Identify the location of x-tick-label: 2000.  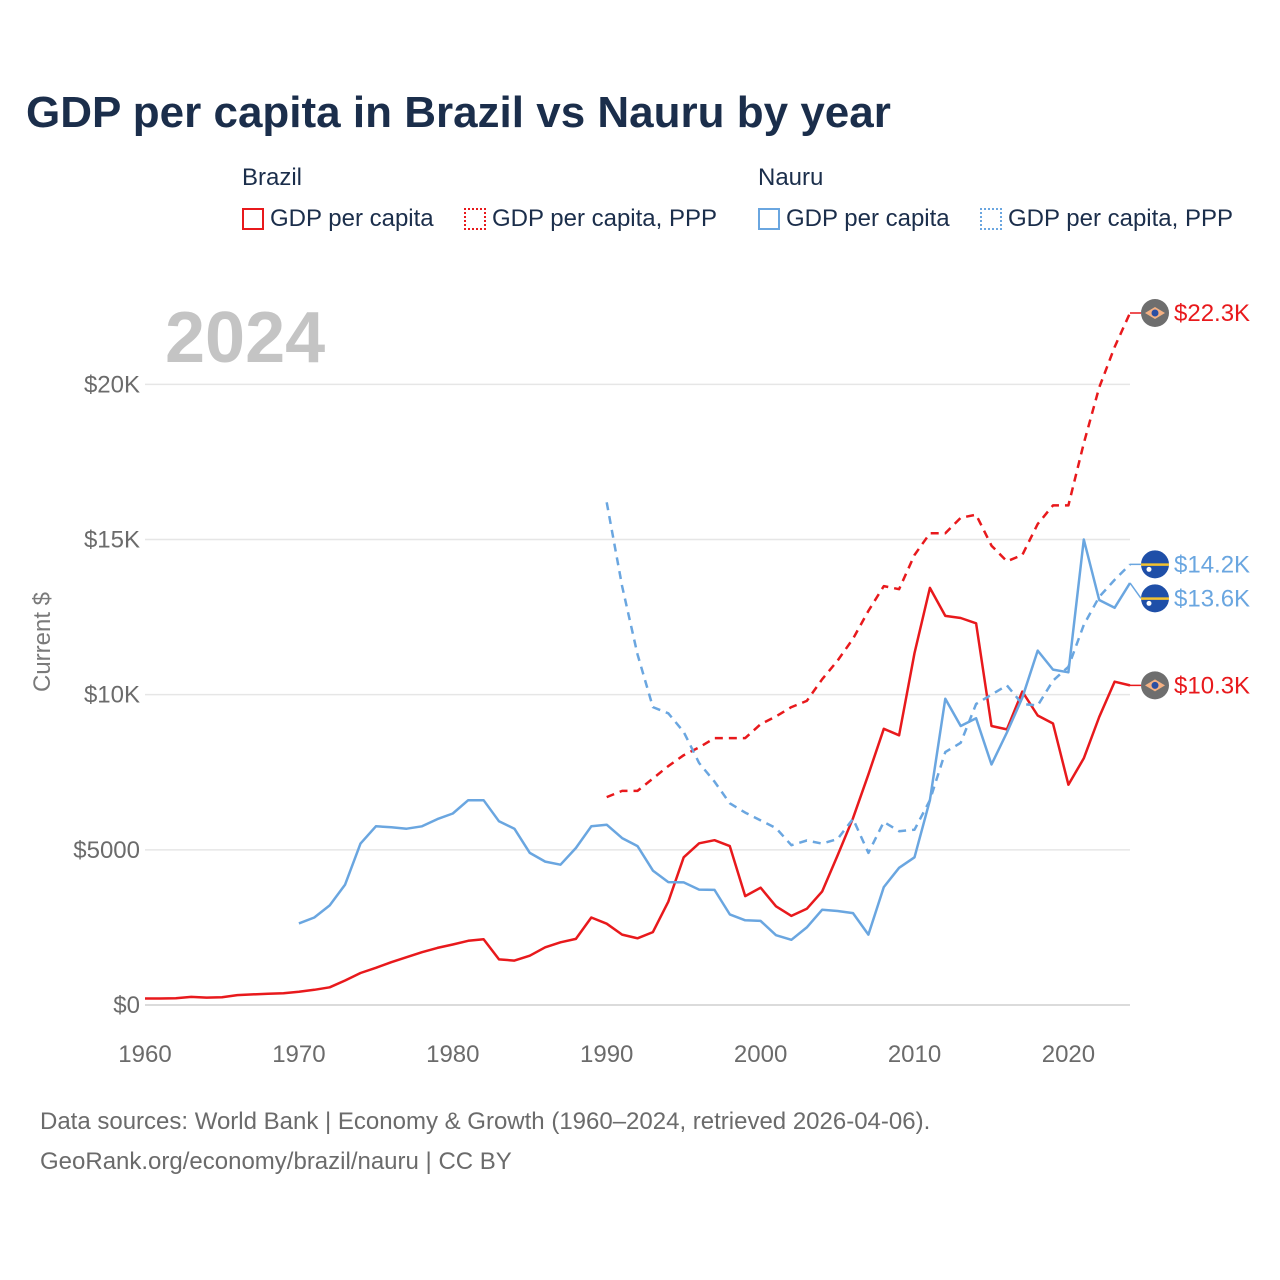
(760, 1054).